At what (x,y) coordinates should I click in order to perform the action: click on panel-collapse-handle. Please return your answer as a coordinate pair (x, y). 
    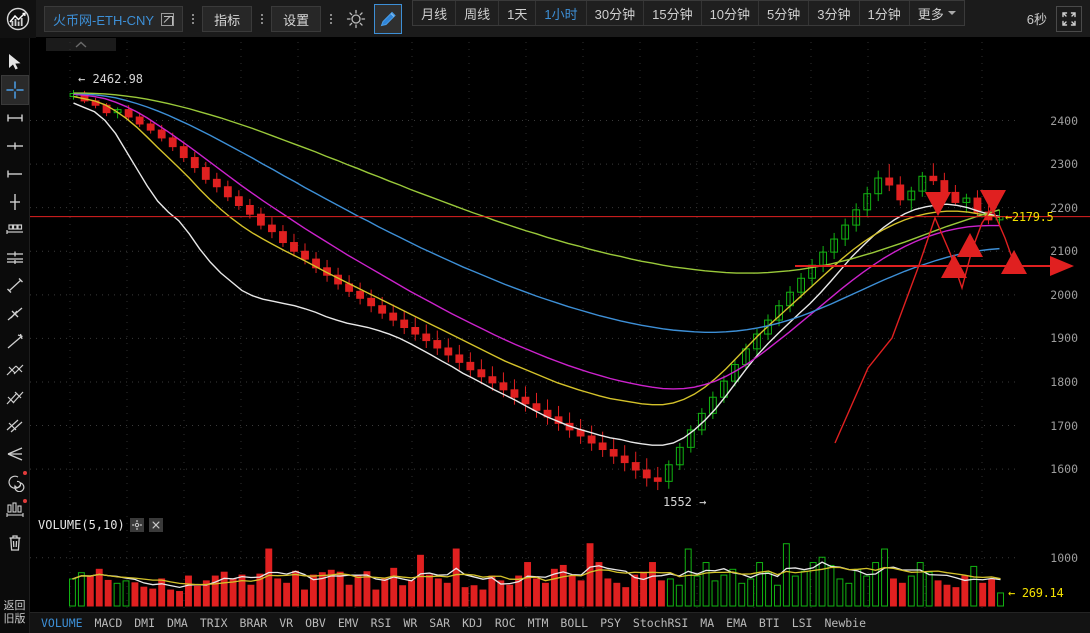
    Looking at the image, I should click on (81, 44).